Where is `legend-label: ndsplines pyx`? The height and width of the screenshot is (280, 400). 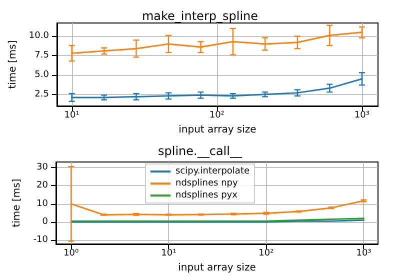
legend-label: ndsplines pyx is located at coordinates (206, 195).